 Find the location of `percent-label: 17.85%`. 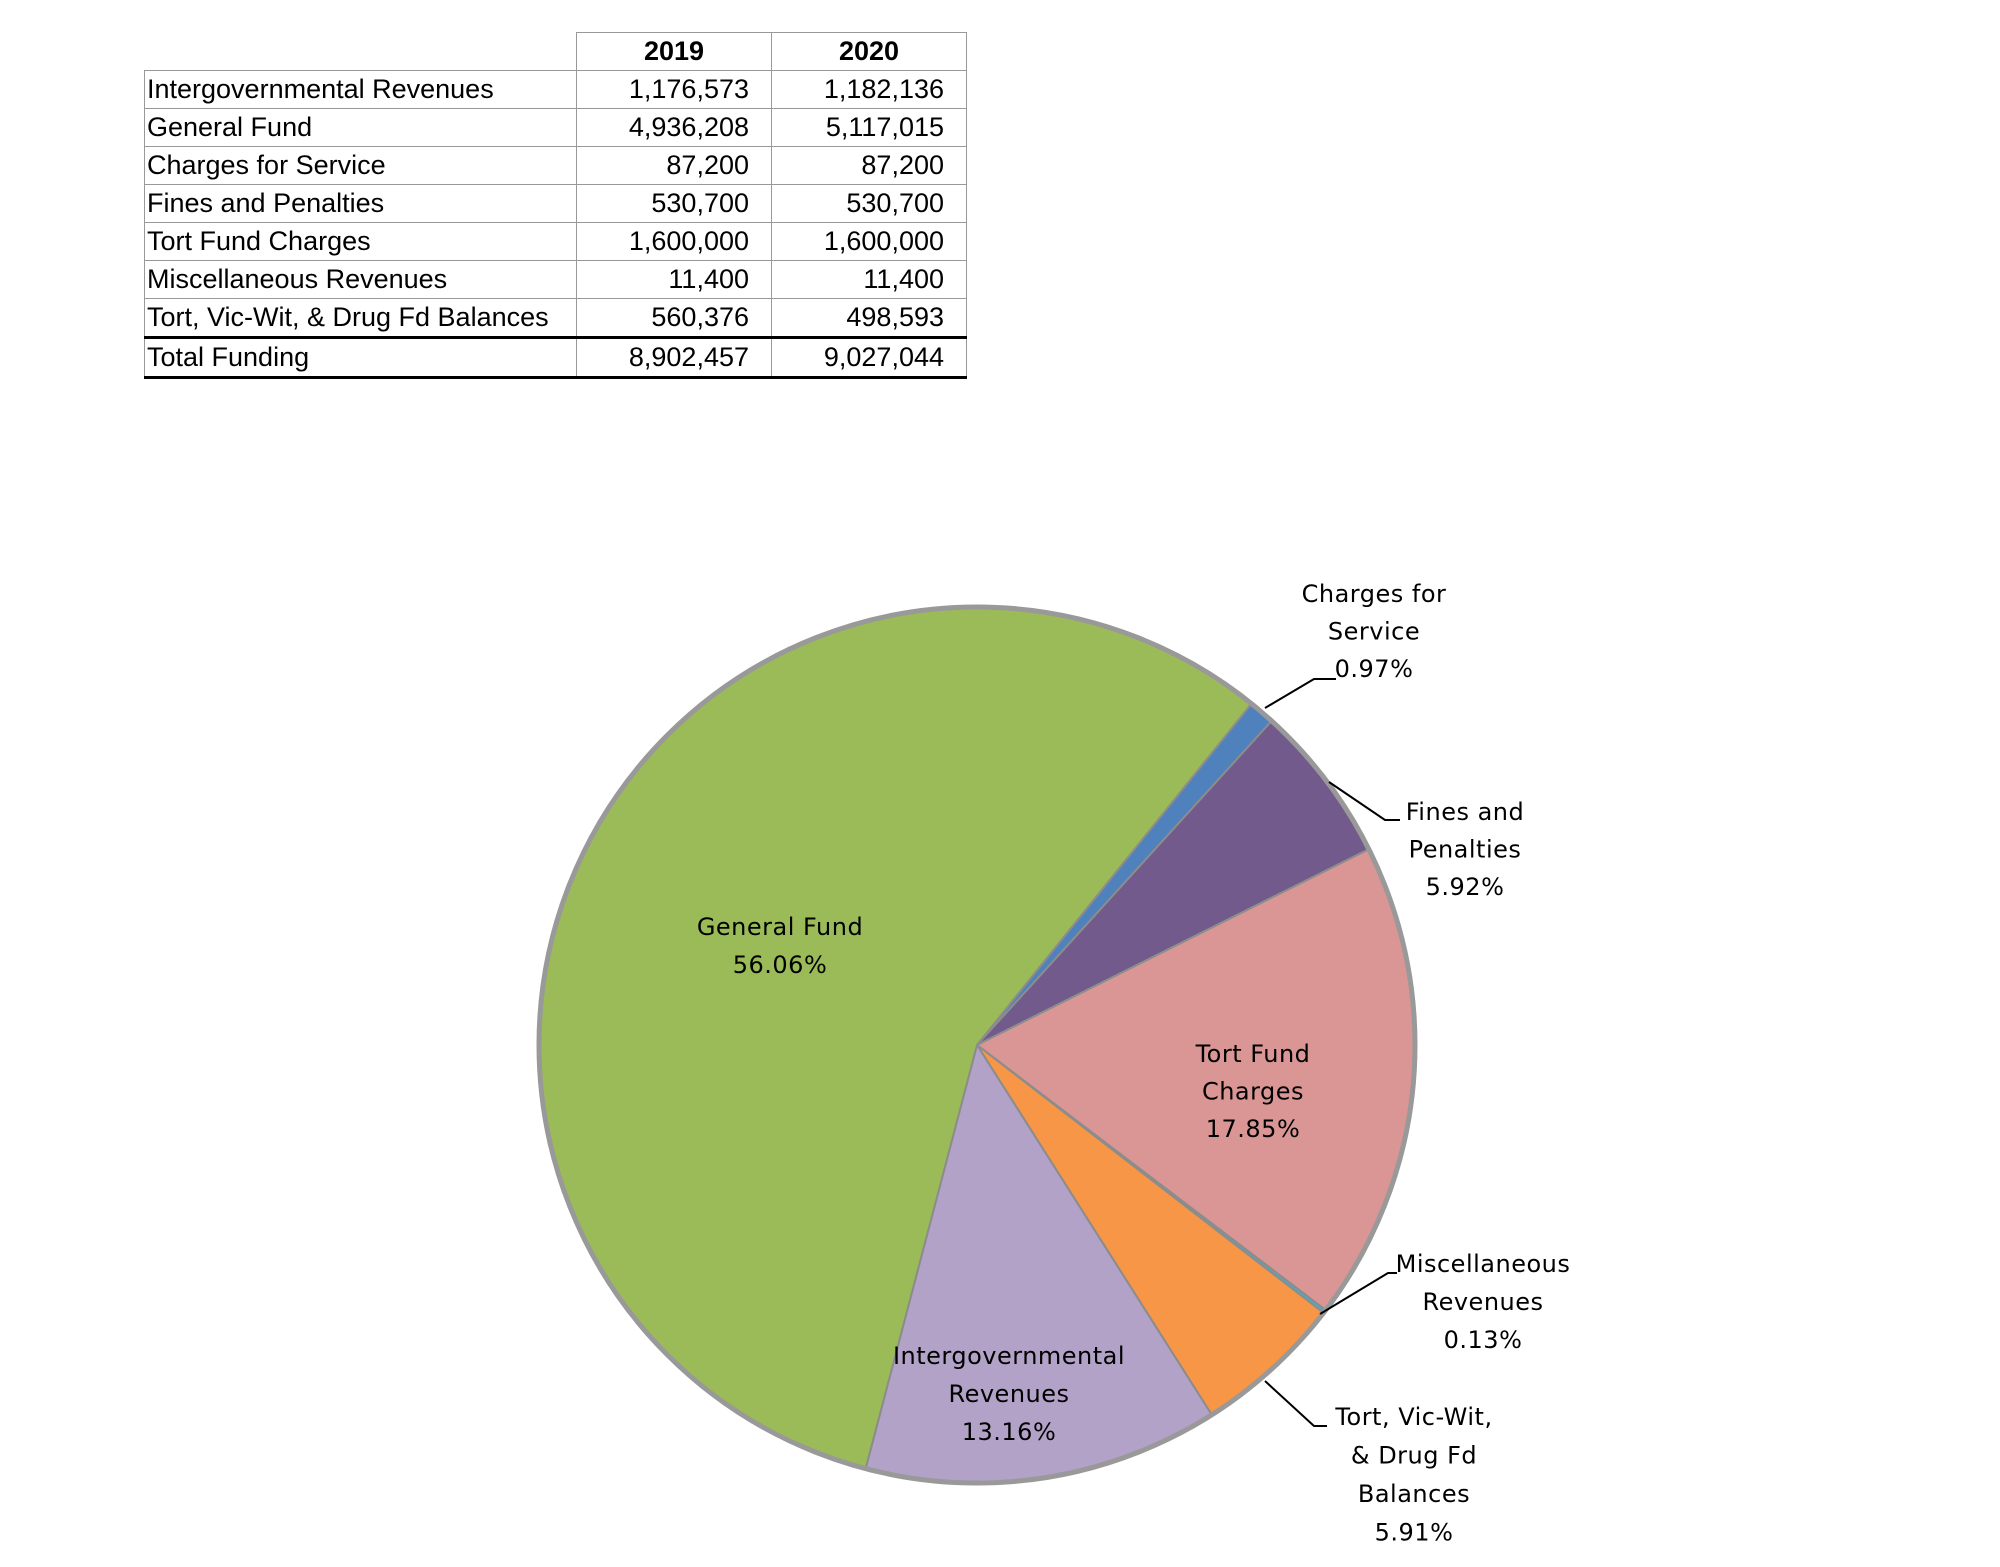

percent-label: 17.85% is located at coordinates (1253, 1129).